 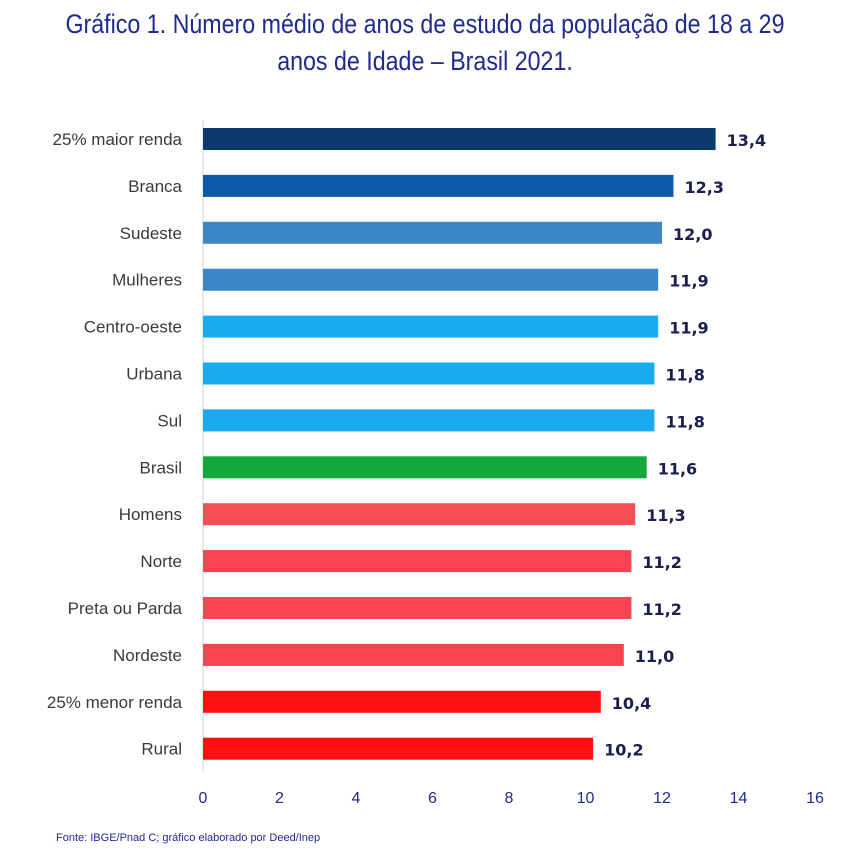 What do you see at coordinates (586, 798) in the screenshot?
I see `x-tick-label: 10` at bounding box center [586, 798].